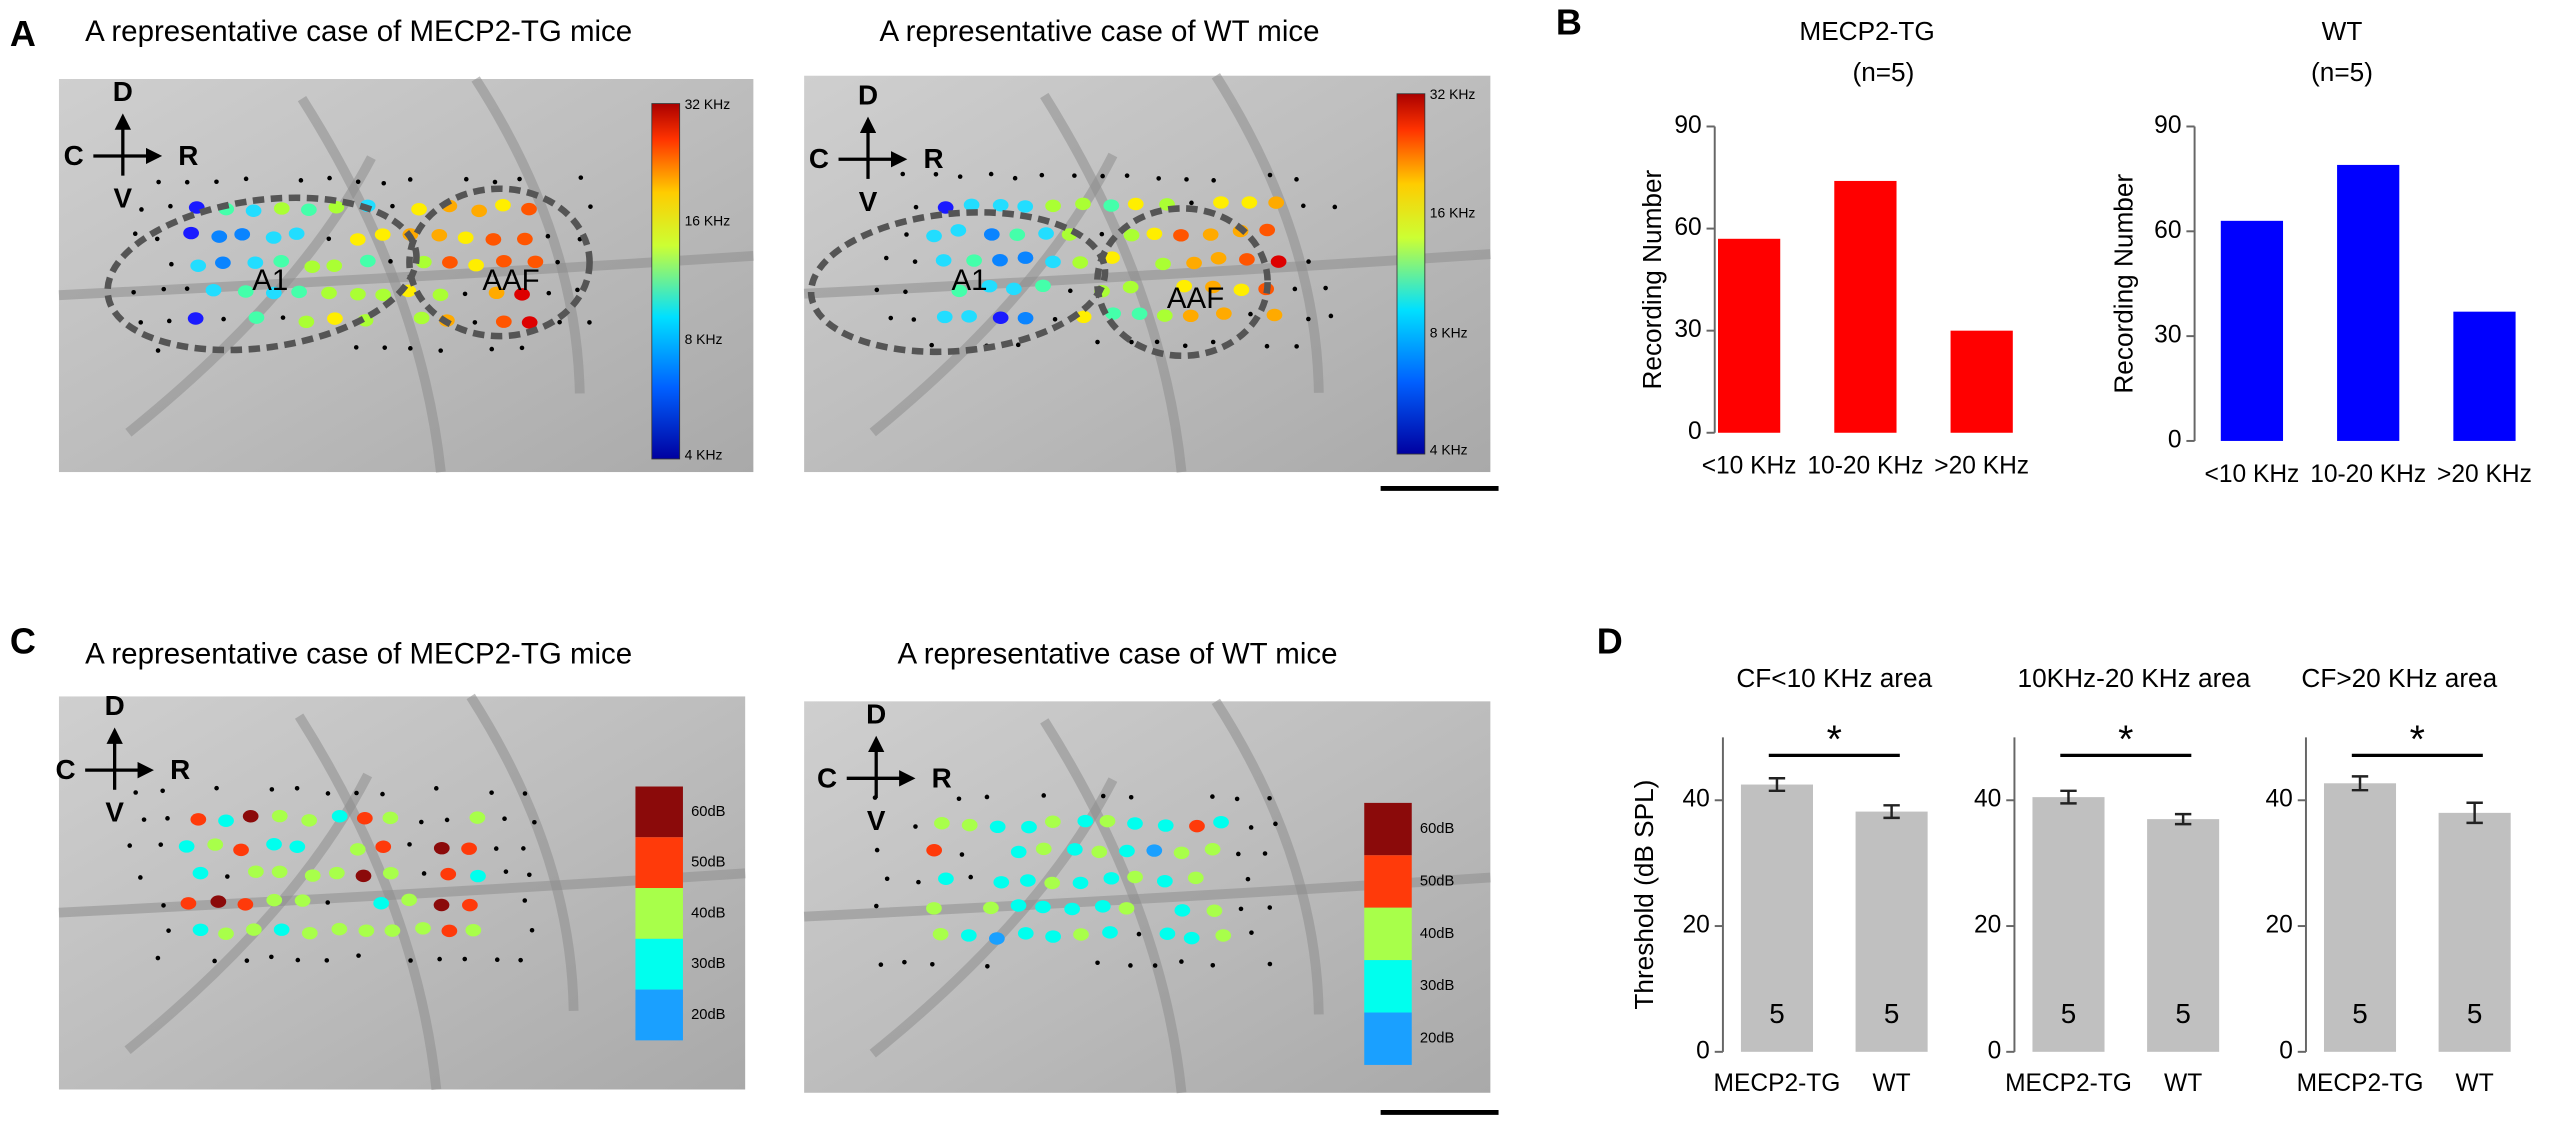  I want to click on compass-label: D, so click(115, 705).